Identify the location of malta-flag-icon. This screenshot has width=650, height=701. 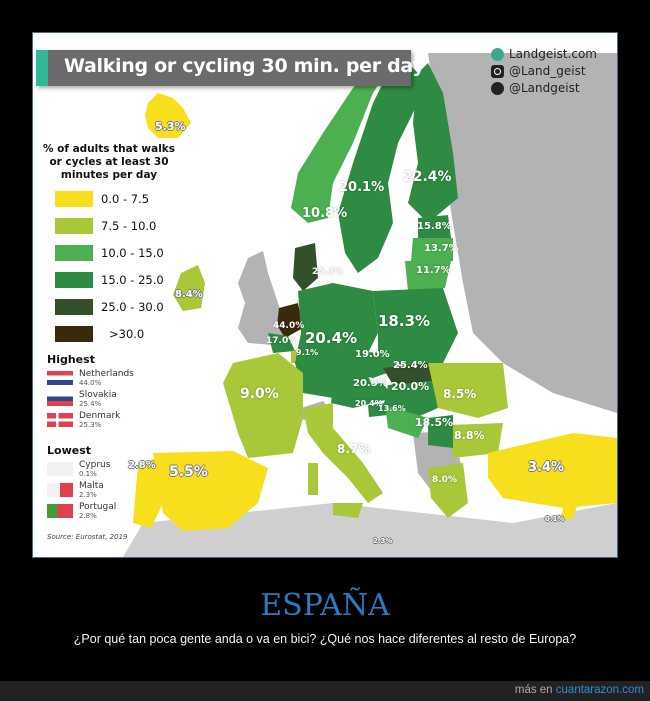
(60, 490).